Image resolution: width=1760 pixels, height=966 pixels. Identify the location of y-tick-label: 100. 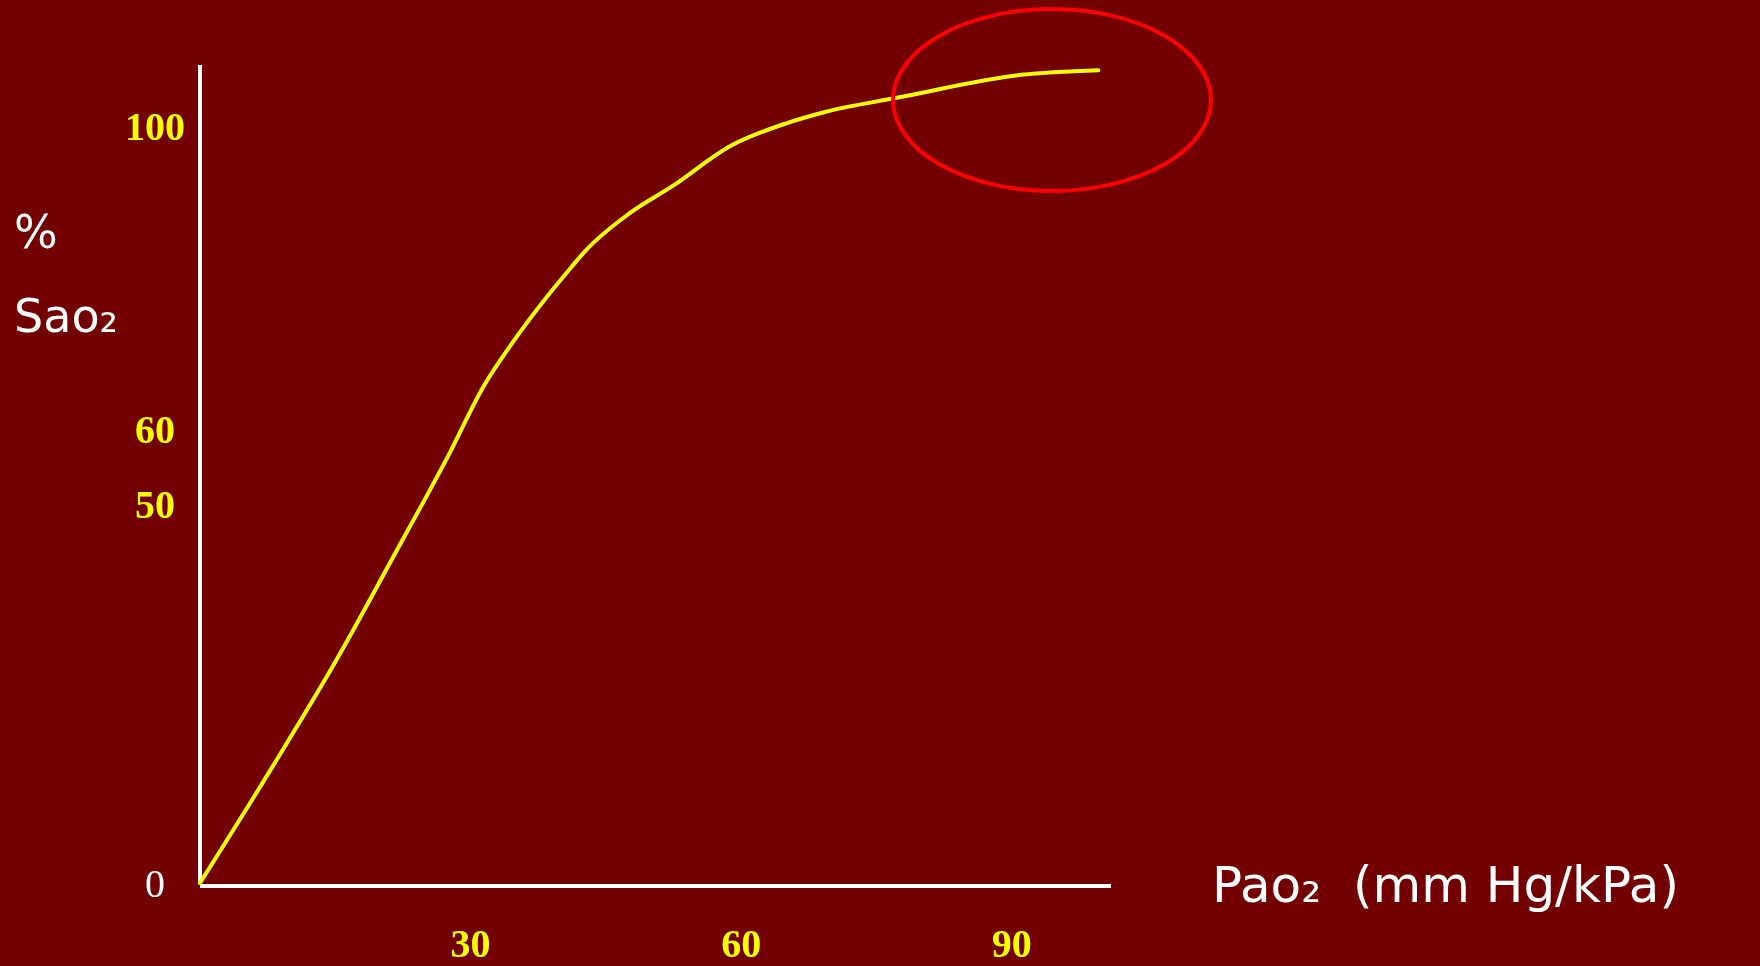
(155, 126).